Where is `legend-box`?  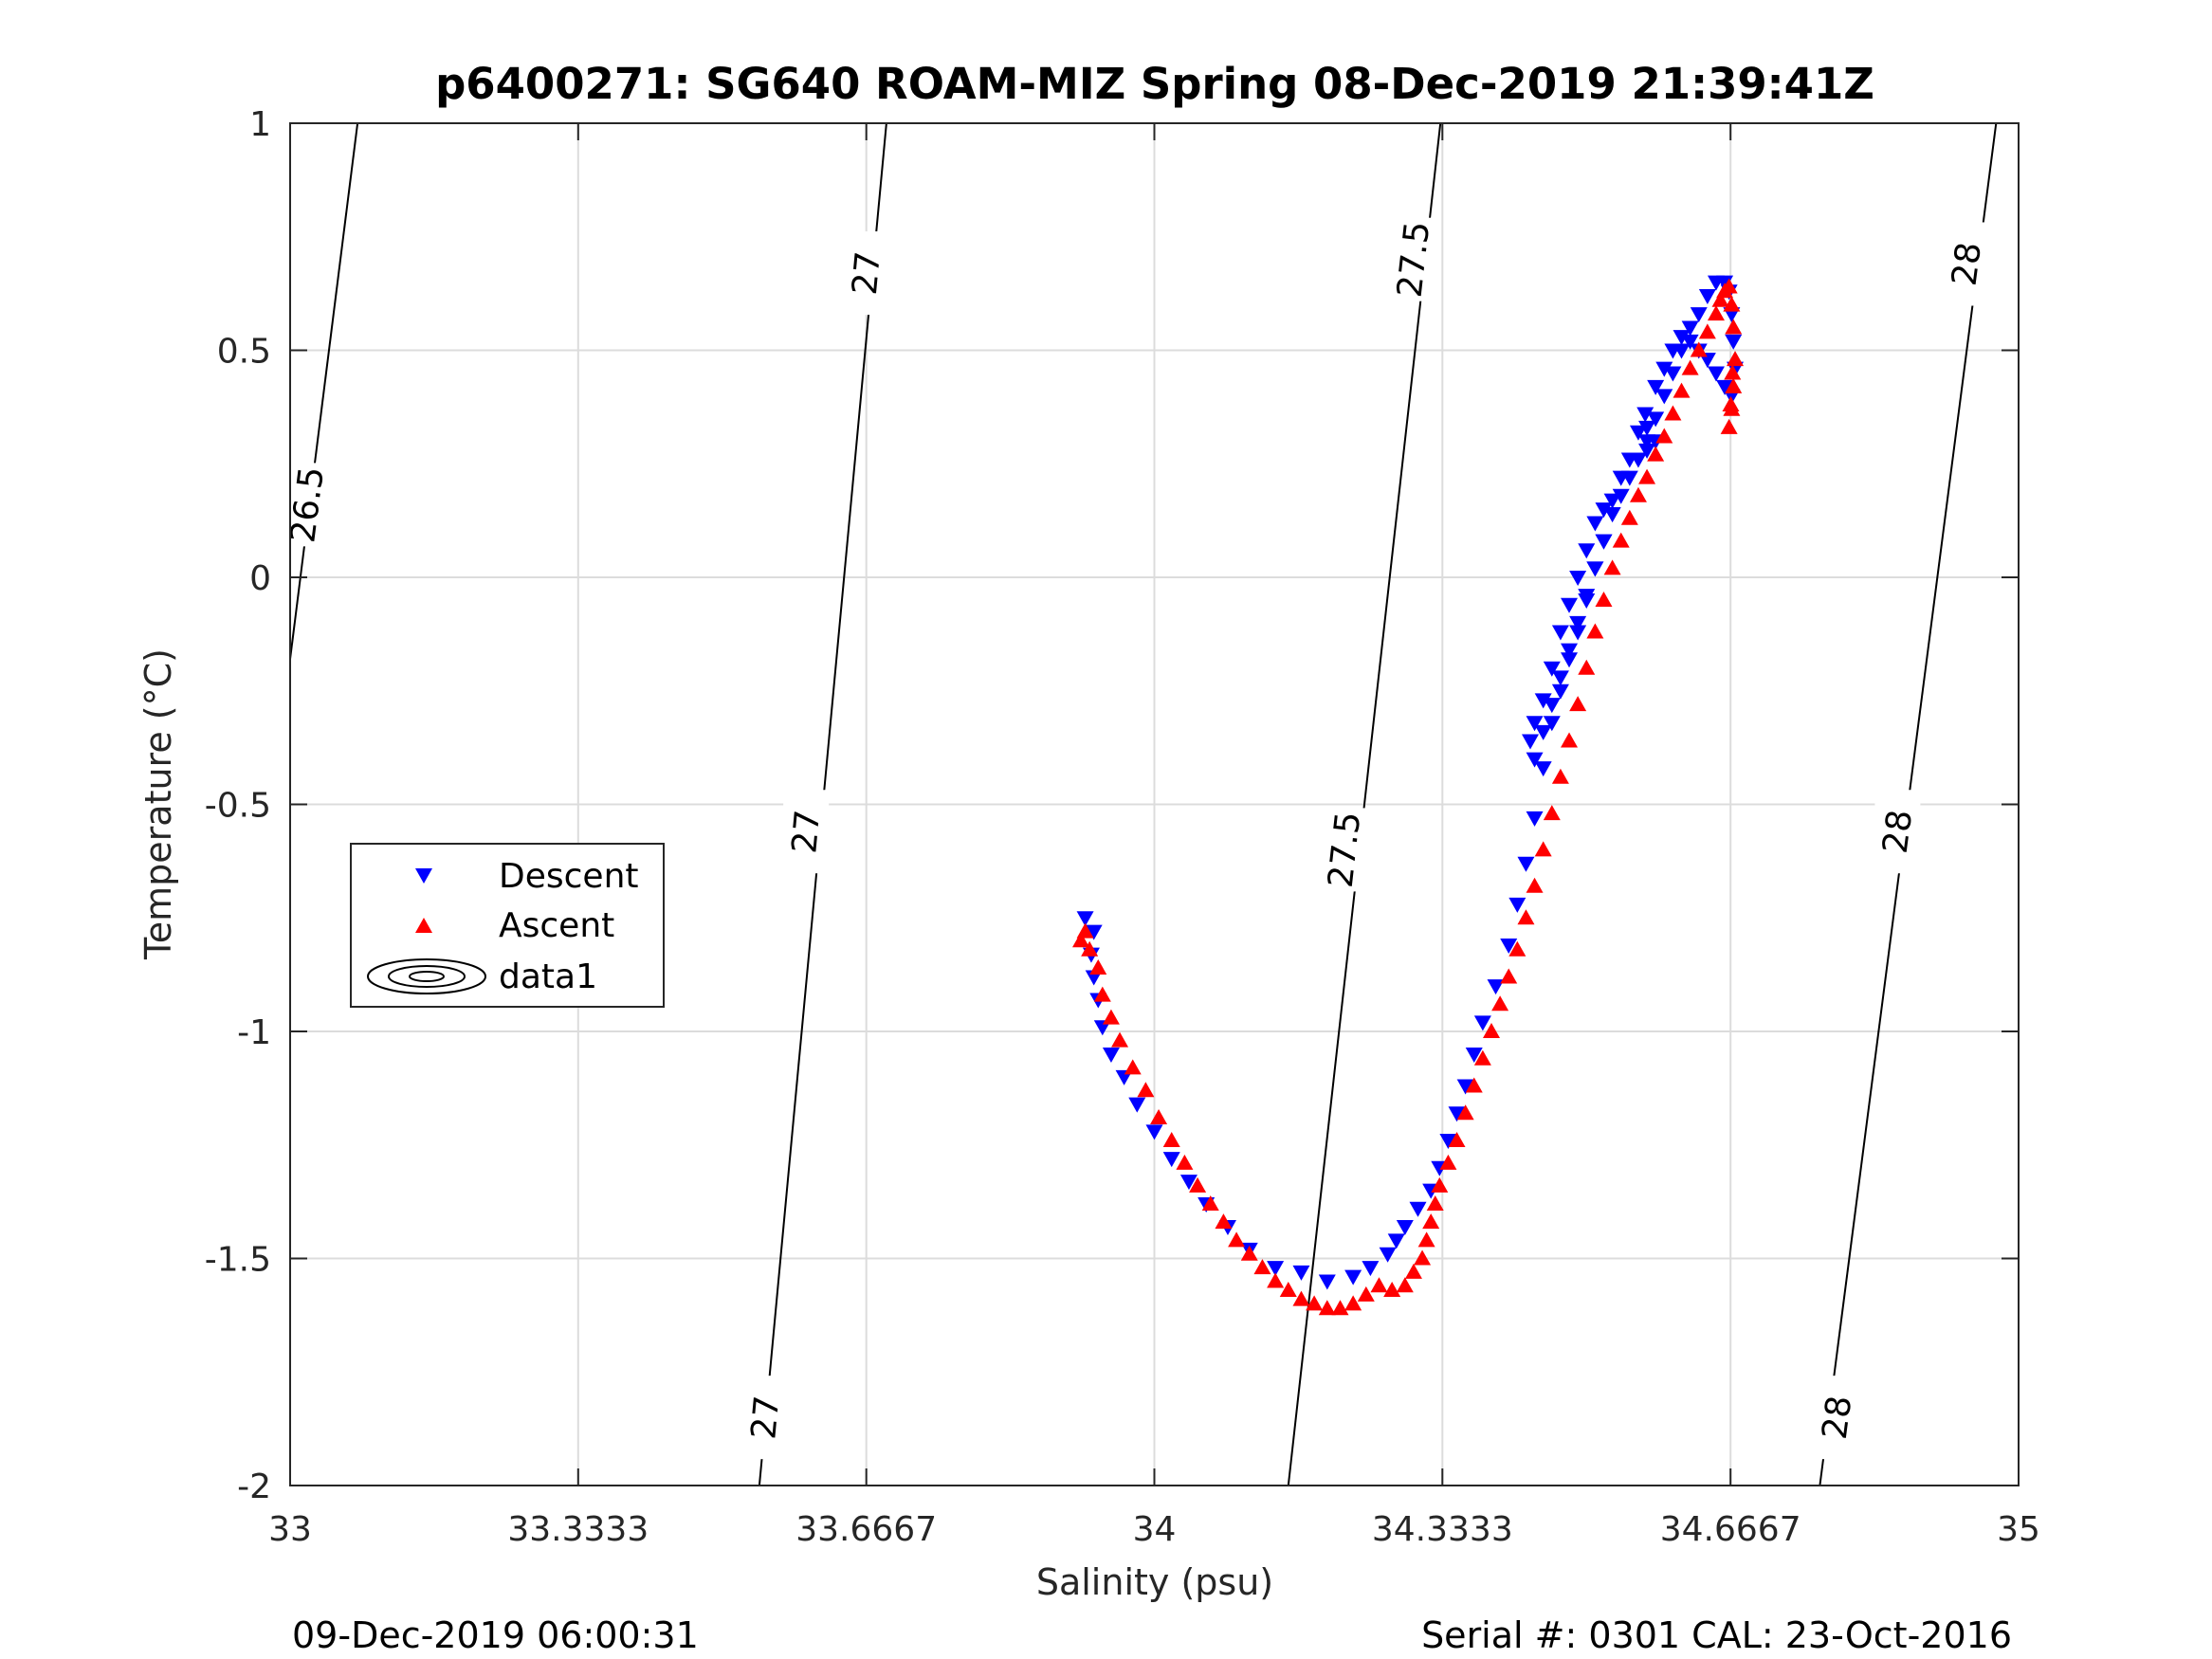 legend-box is located at coordinates (507, 925).